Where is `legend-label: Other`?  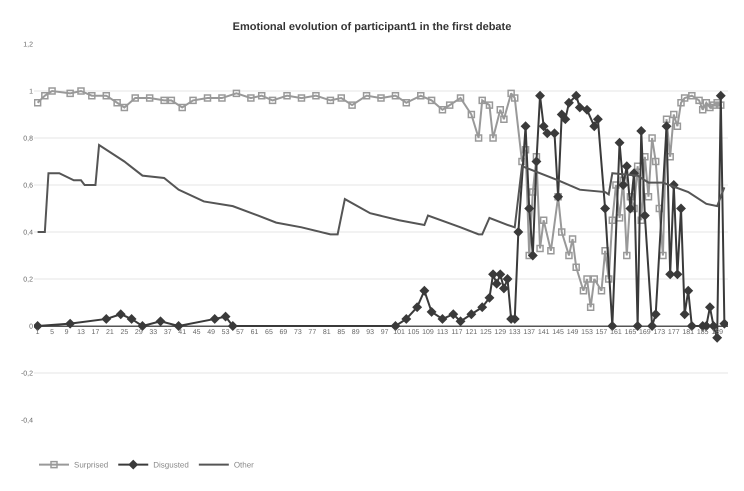
legend-label: Other is located at coordinates (244, 465).